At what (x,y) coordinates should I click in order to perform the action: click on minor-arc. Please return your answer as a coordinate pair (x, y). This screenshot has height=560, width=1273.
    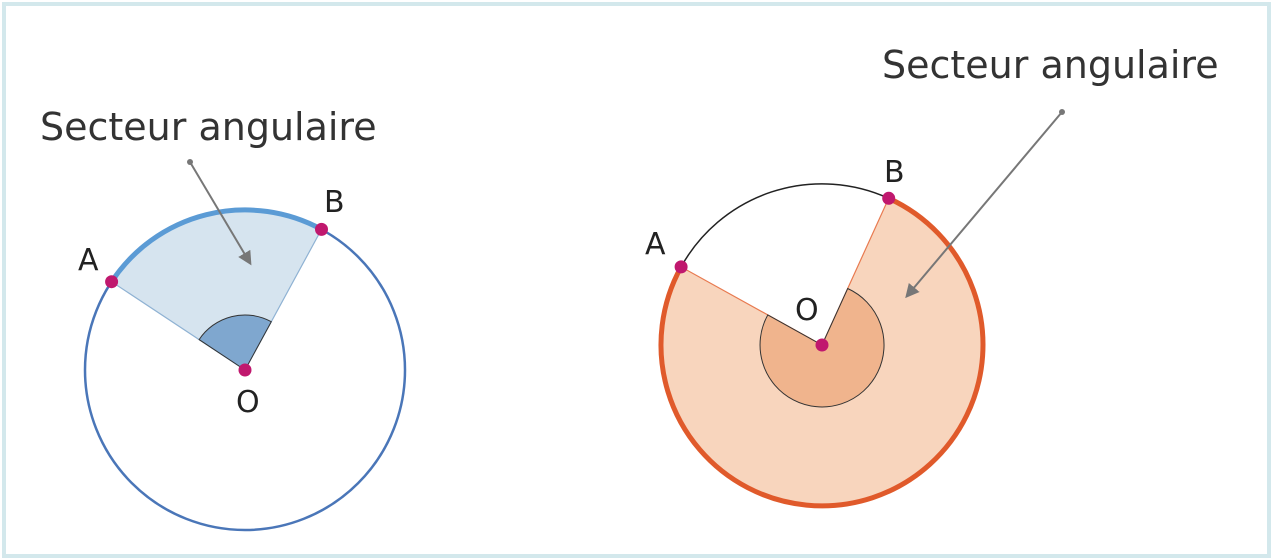
    Looking at the image, I should click on (785, 225).